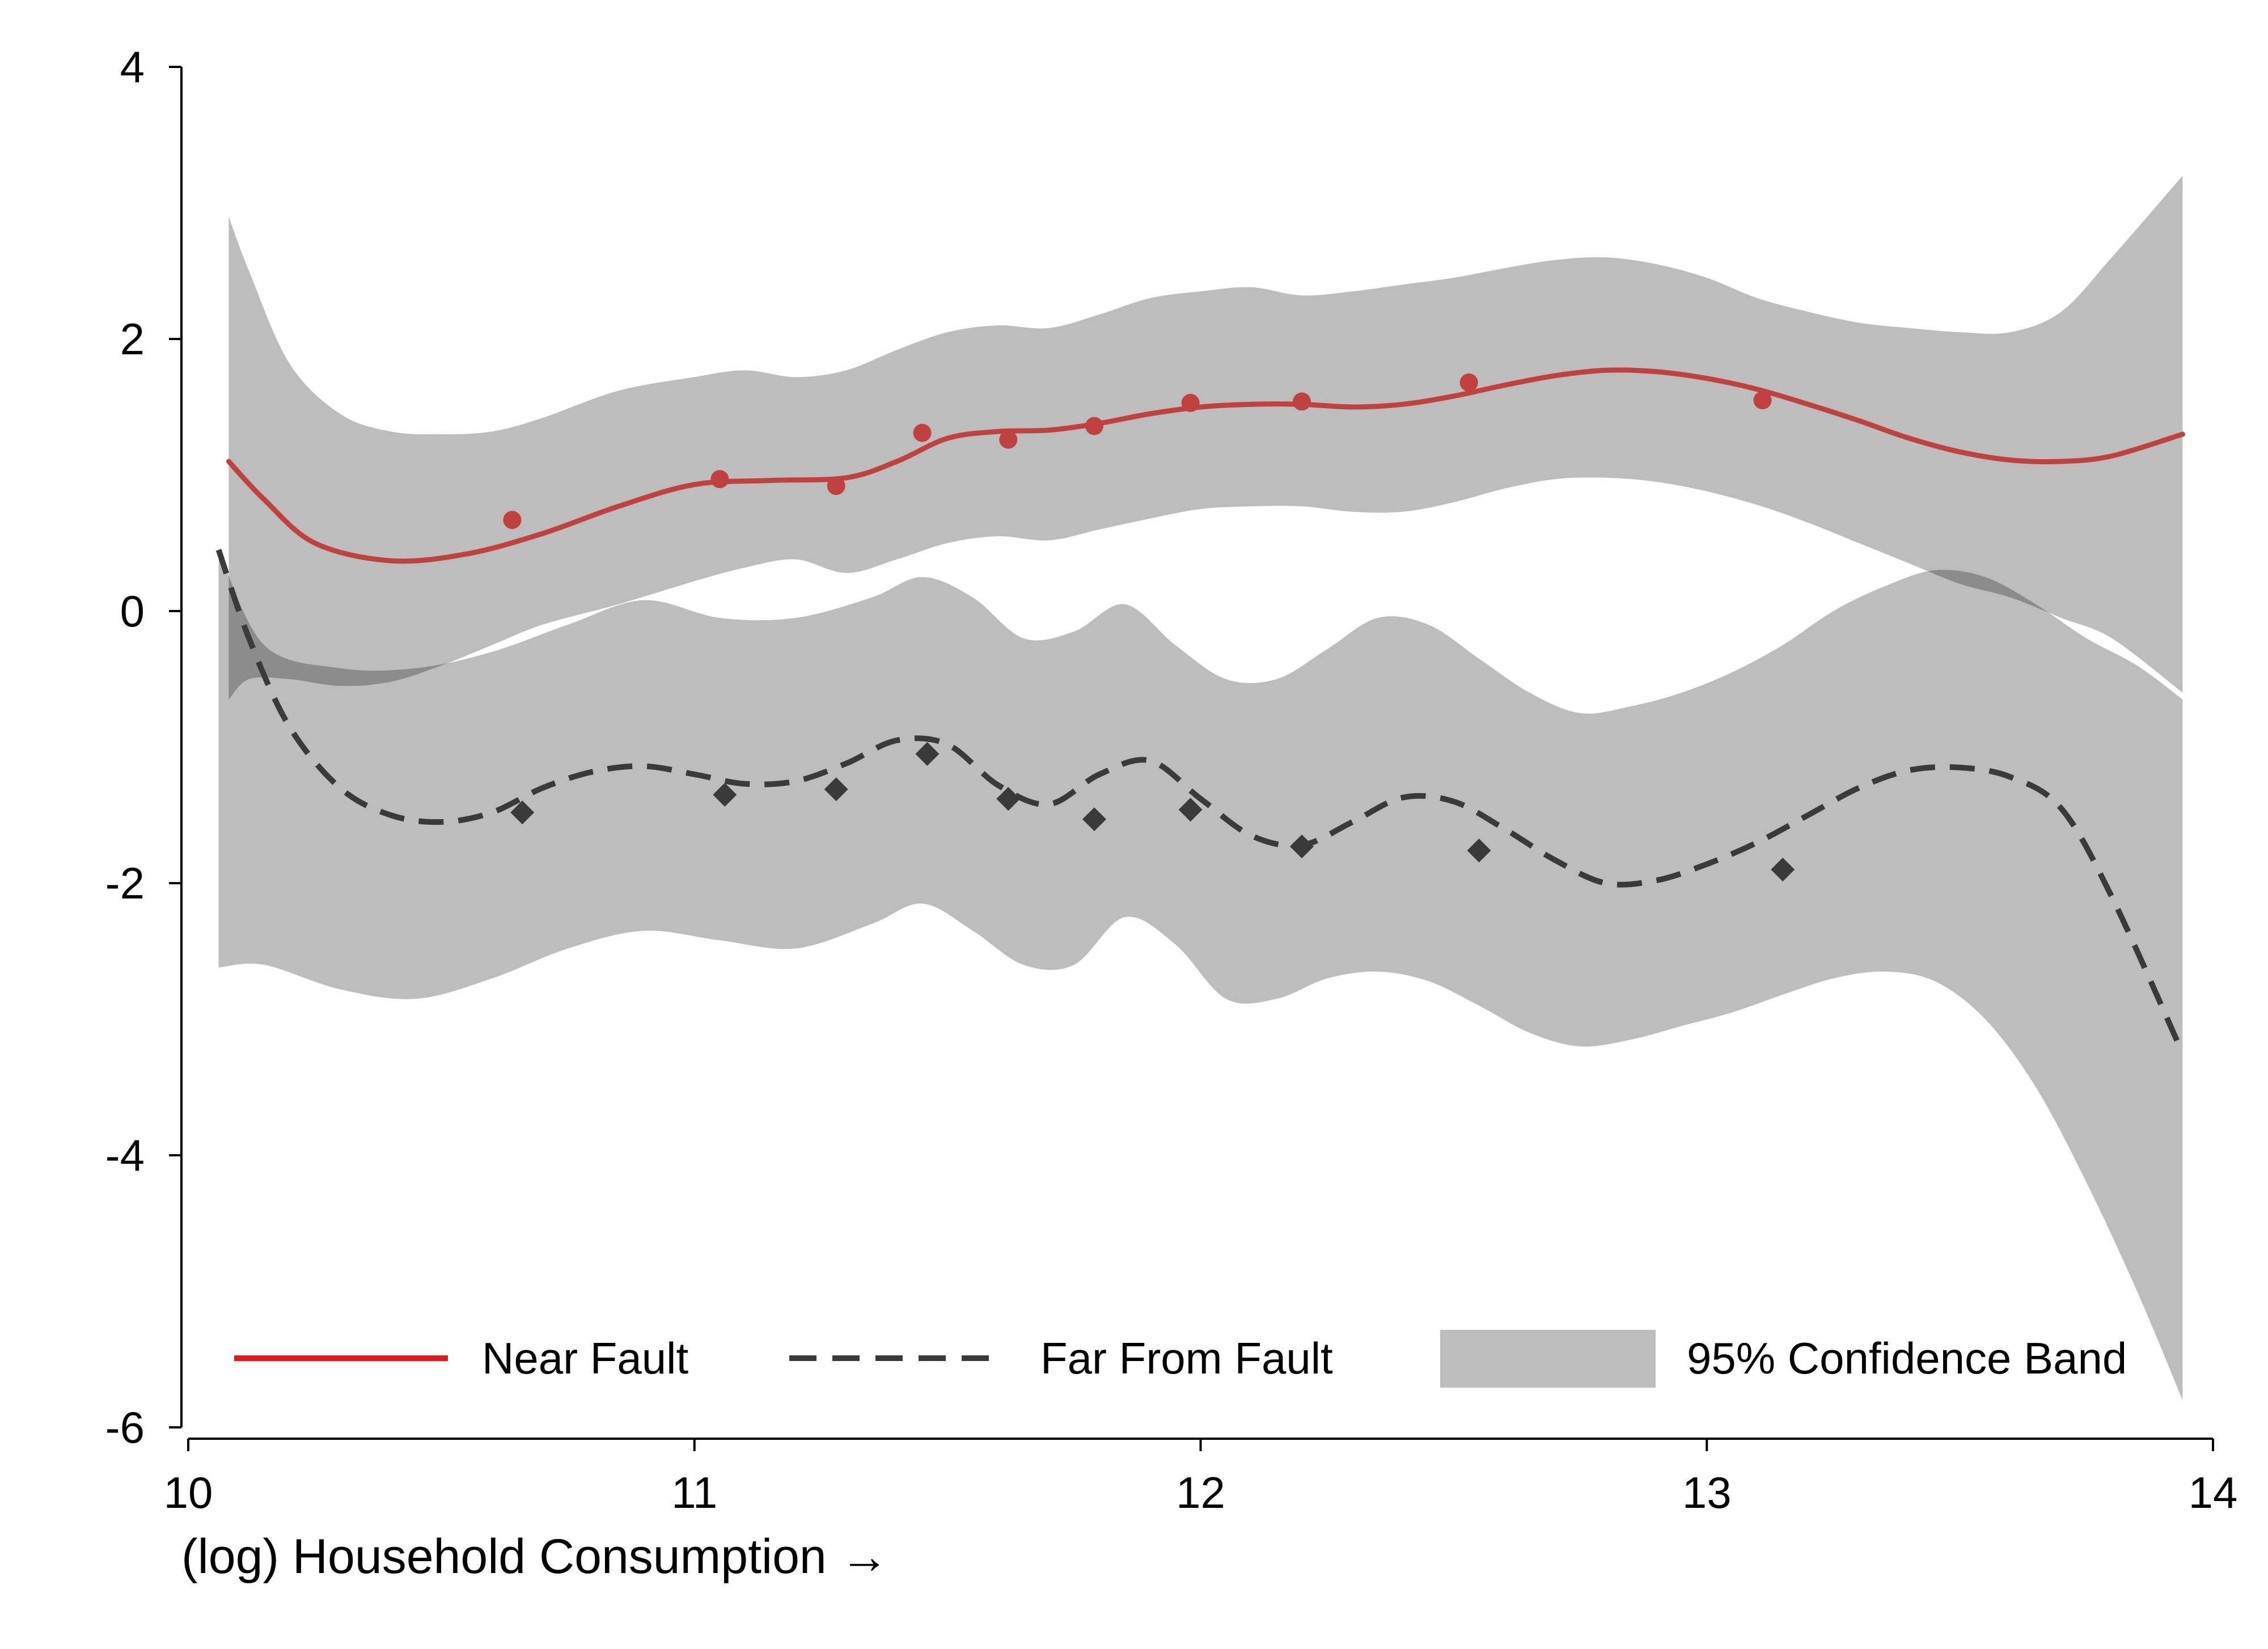  Describe the element at coordinates (535, 1556) in the screenshot. I see `x-axis-title: (log) Household Consumption →` at that location.